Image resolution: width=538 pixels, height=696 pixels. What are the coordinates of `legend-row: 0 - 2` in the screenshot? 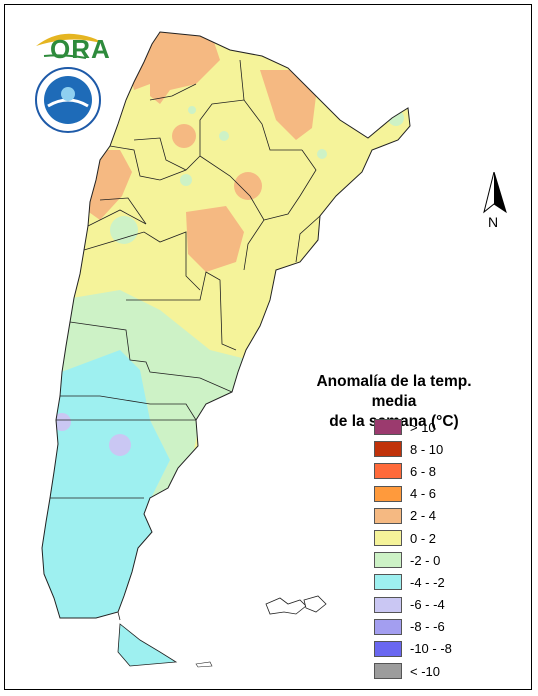 It's located at (413, 538).